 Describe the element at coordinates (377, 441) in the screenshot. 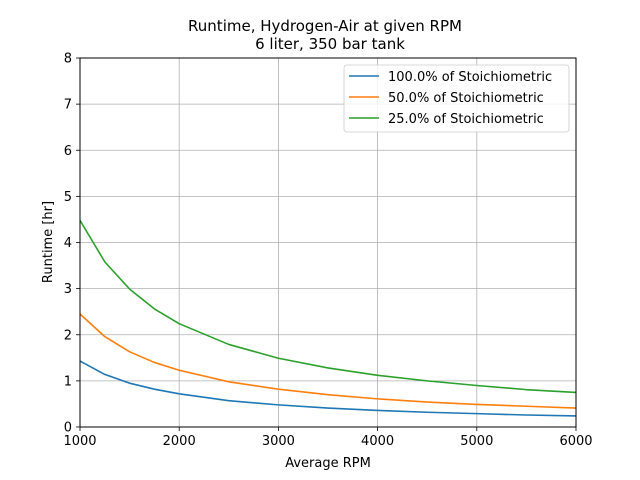

I see `x-tick-label: 4000` at that location.